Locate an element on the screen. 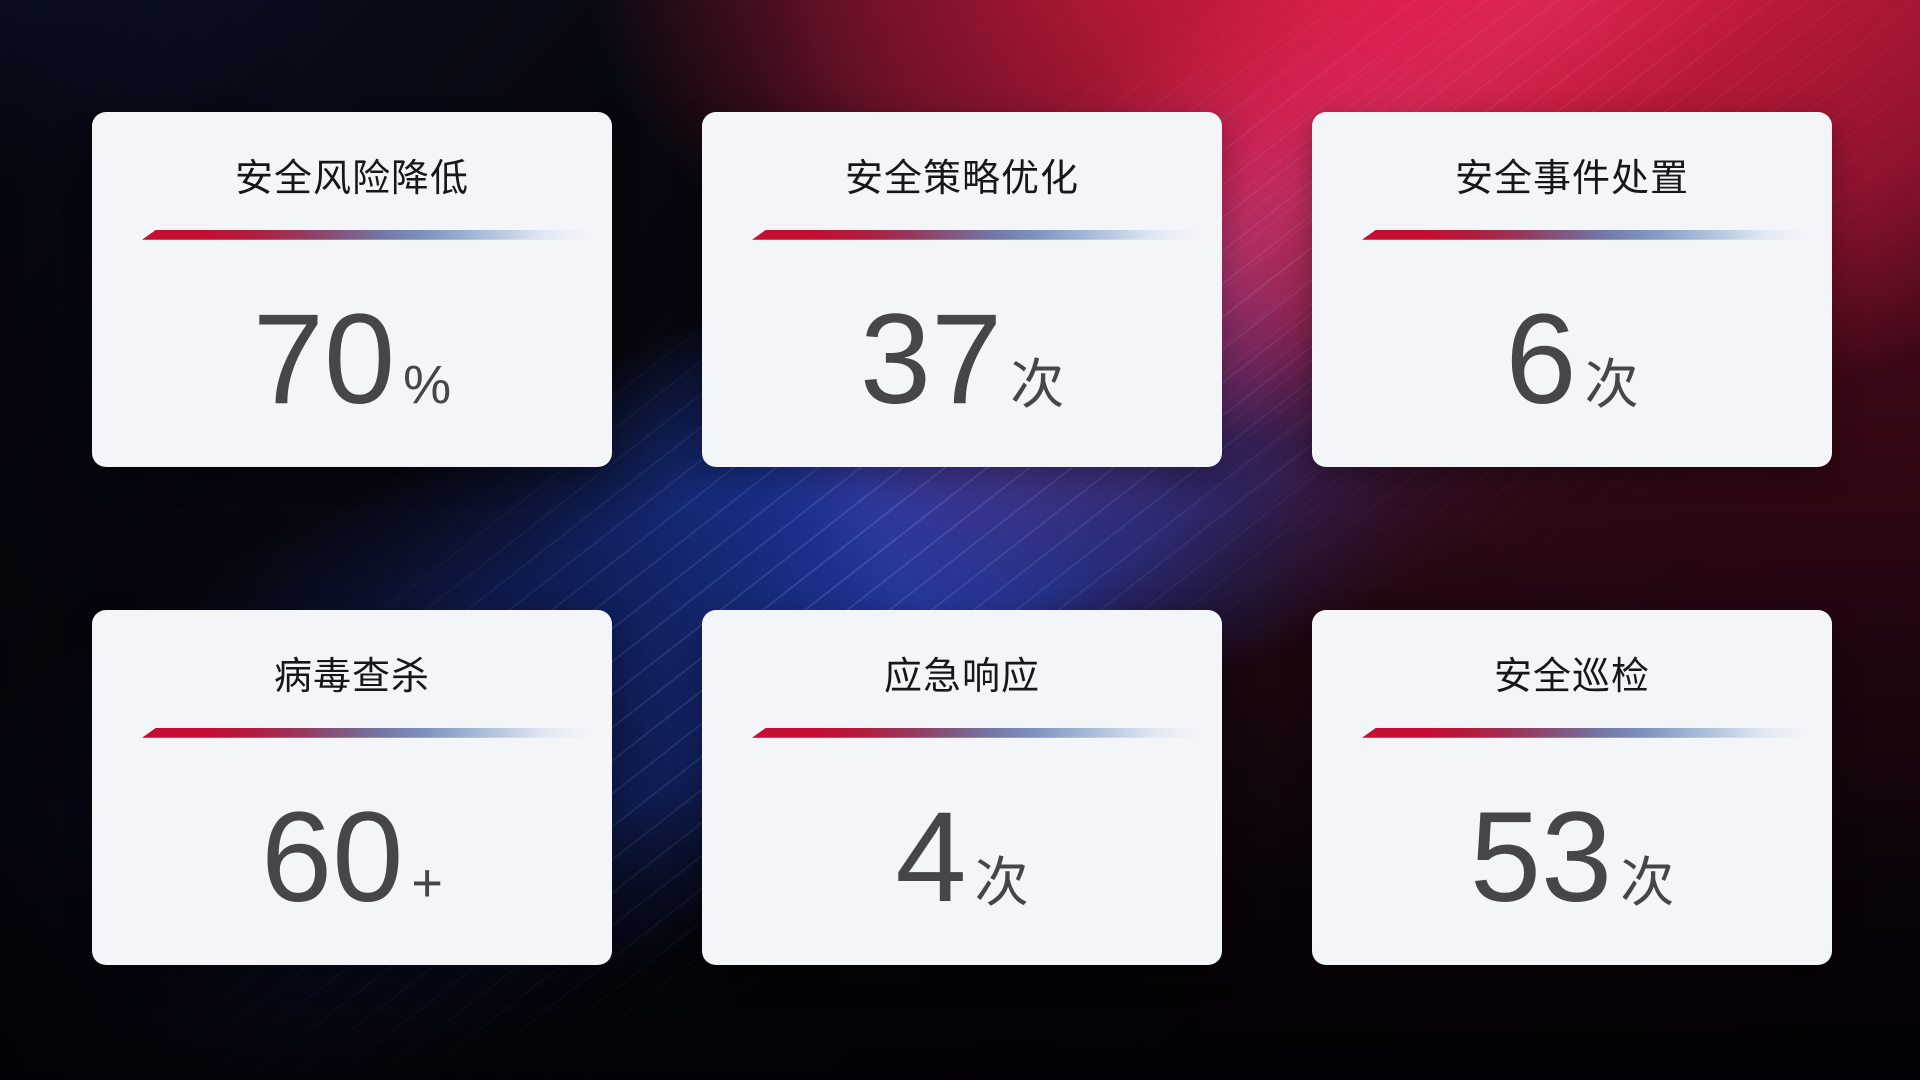 The width and height of the screenshot is (1920, 1080). stat-title: 安全巡检 is located at coordinates (1571, 677).